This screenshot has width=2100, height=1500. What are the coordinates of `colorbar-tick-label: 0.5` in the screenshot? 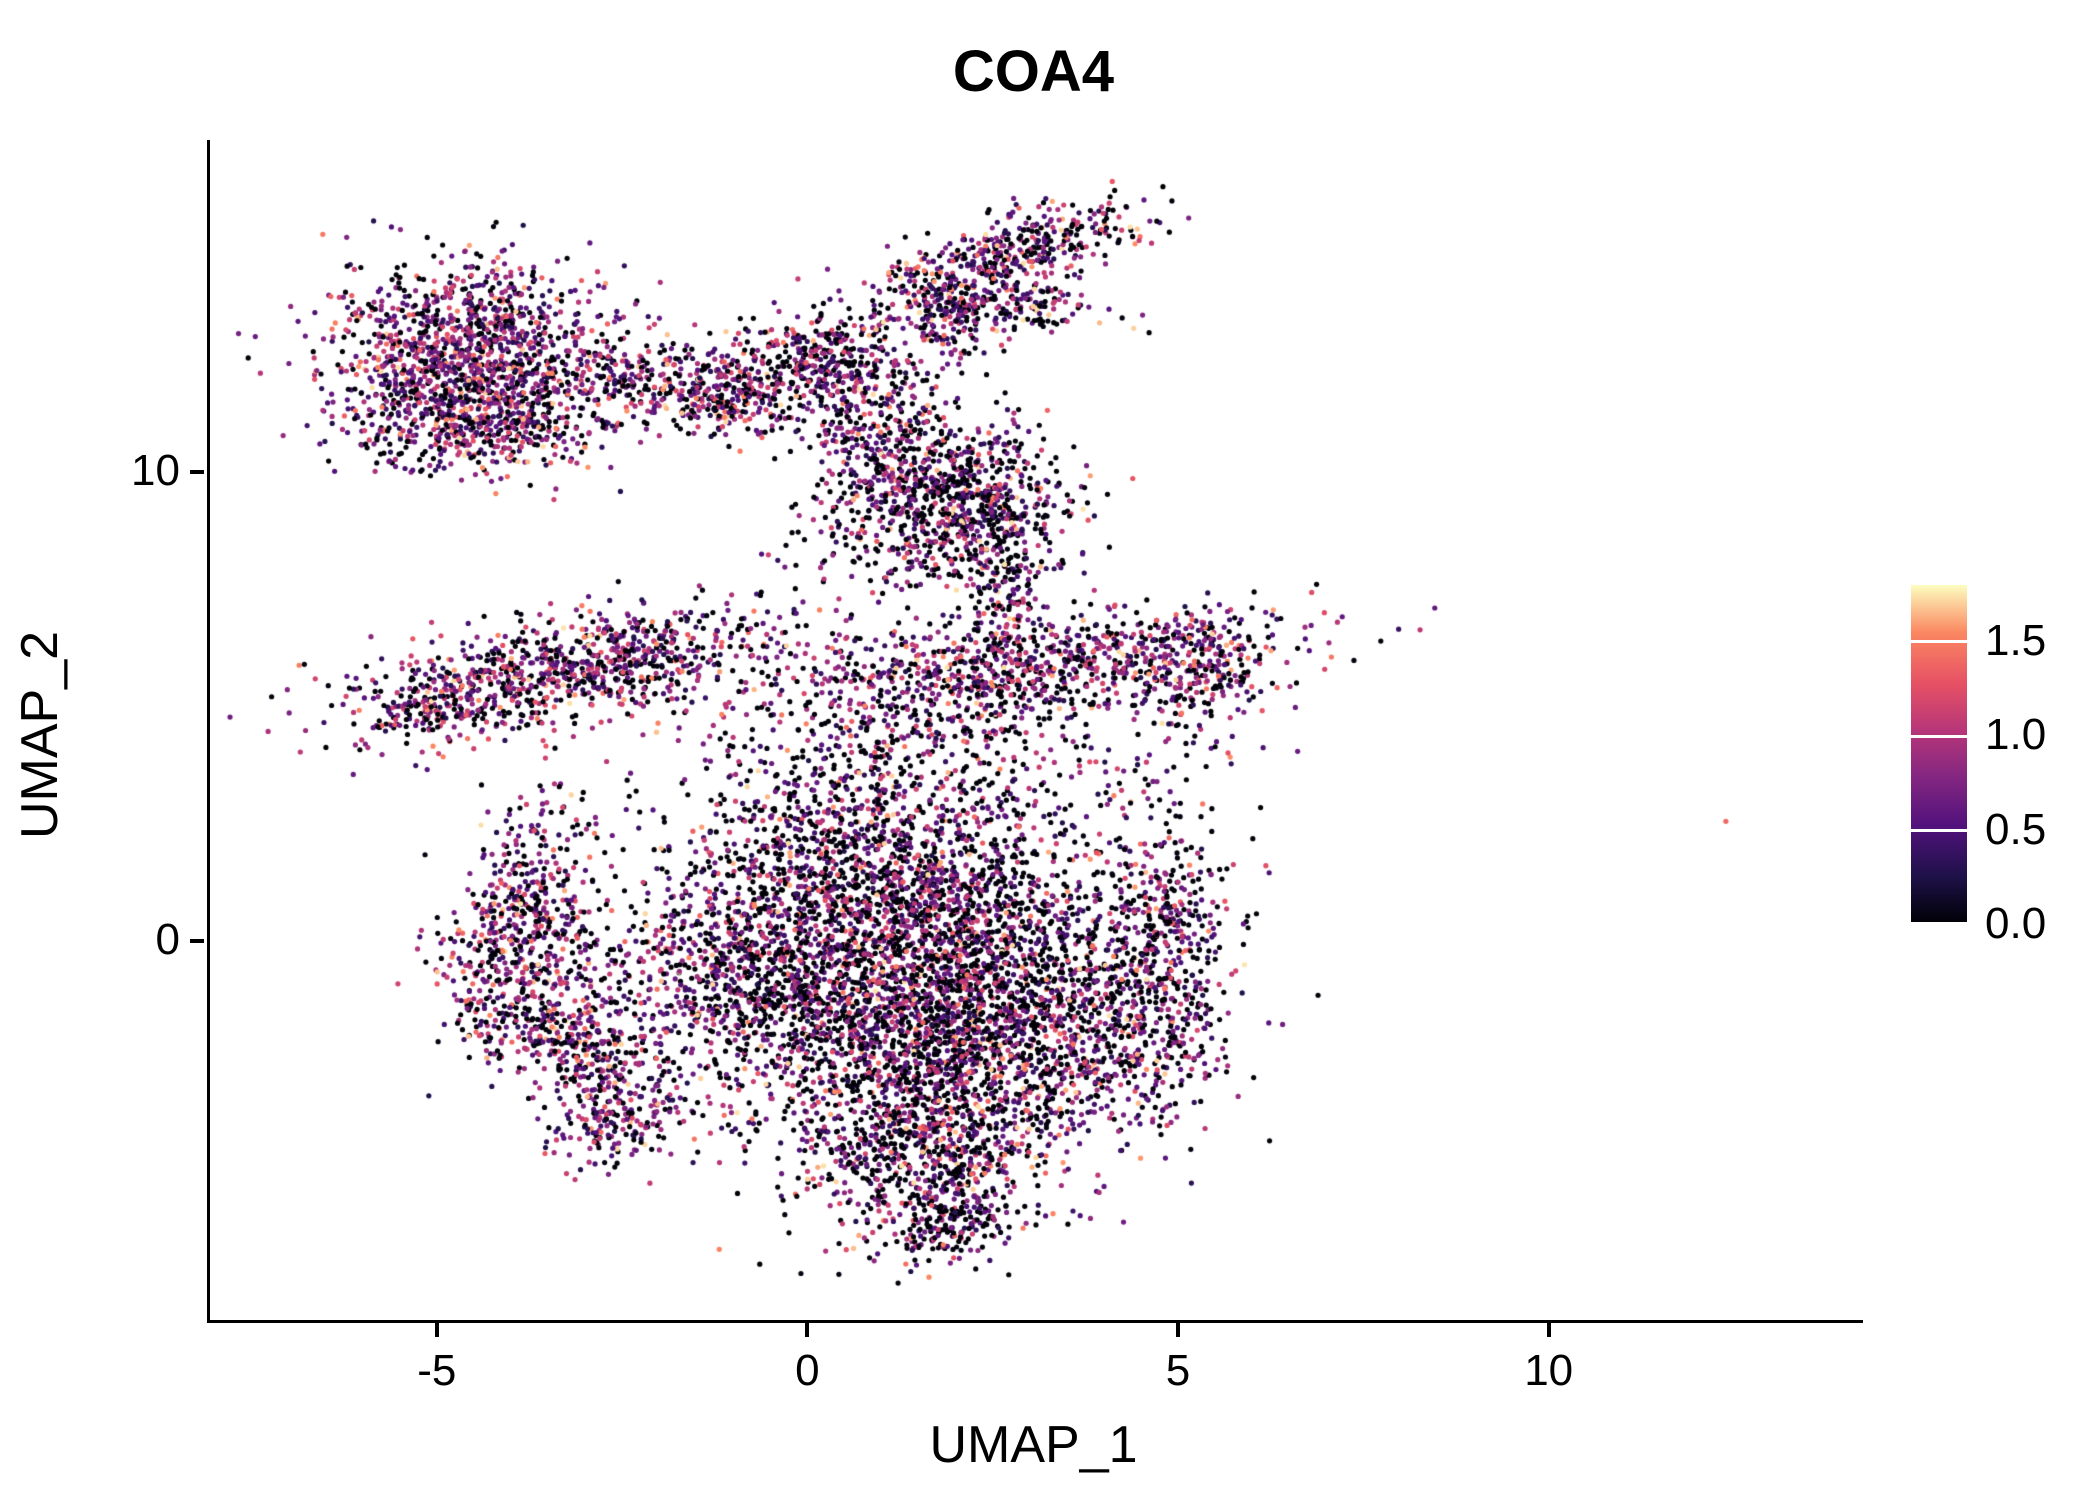 It's located at (2016, 829).